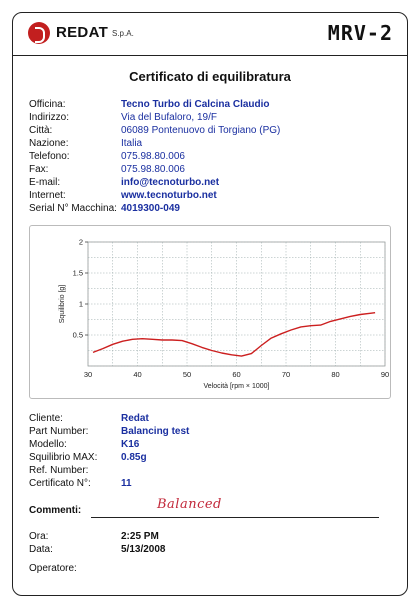 The width and height of the screenshot is (420, 600). I want to click on field-value: Balancing test, so click(155, 431).